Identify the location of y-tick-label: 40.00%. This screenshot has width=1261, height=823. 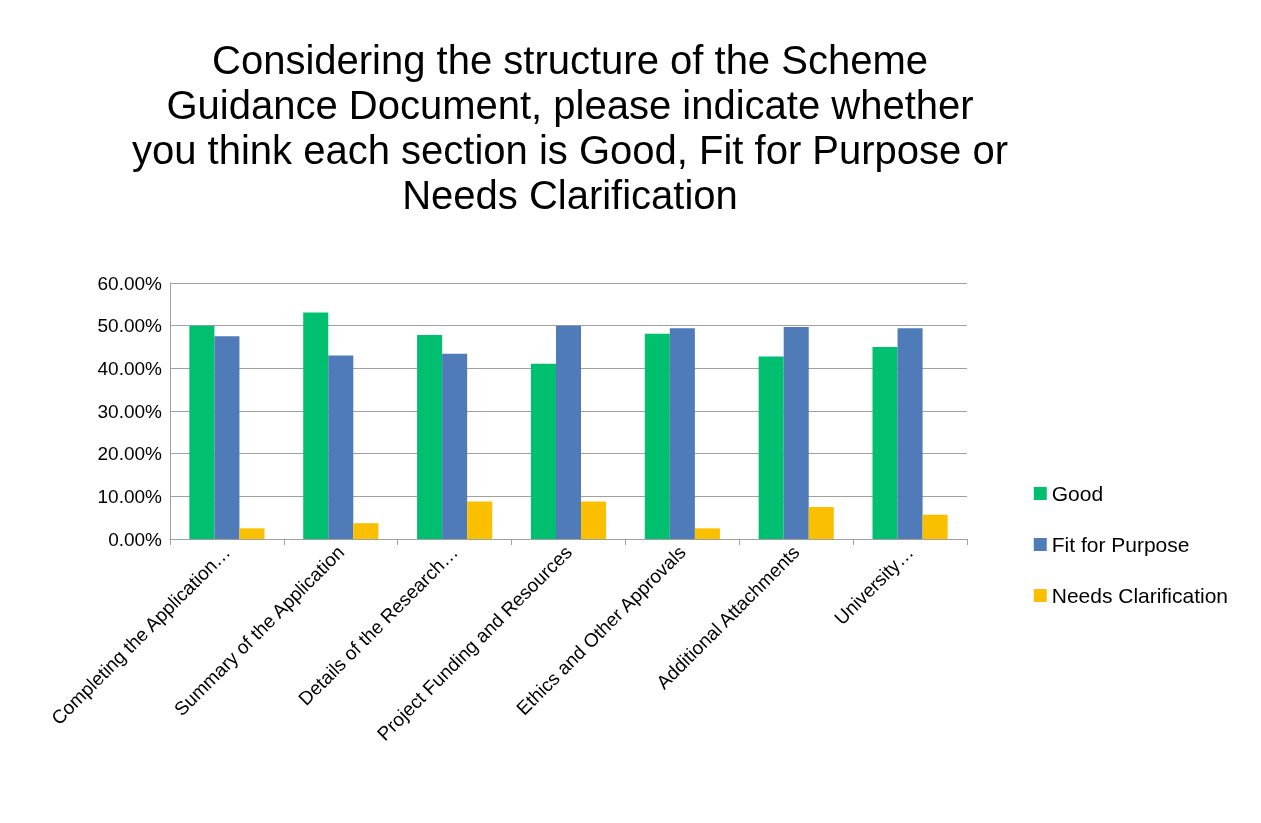
(130, 368).